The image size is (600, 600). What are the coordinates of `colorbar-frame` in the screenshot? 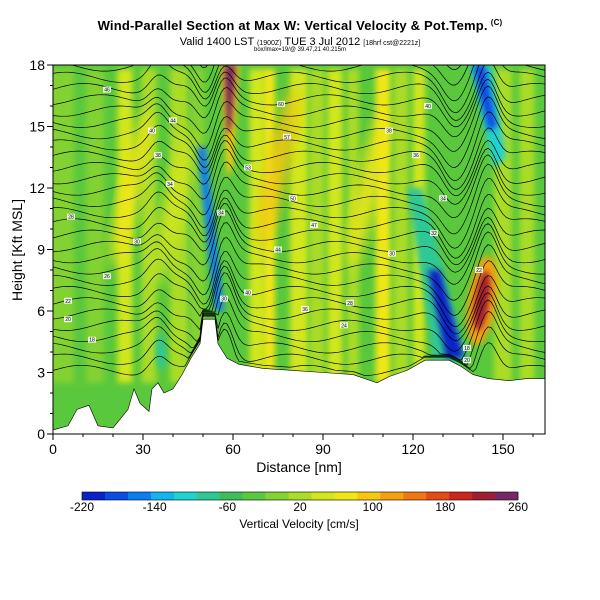 It's located at (300, 496).